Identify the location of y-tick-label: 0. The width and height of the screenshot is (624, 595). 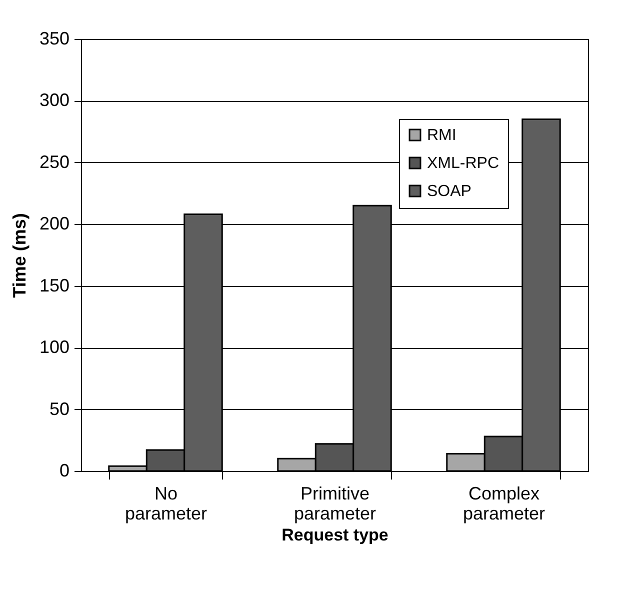
(64, 470).